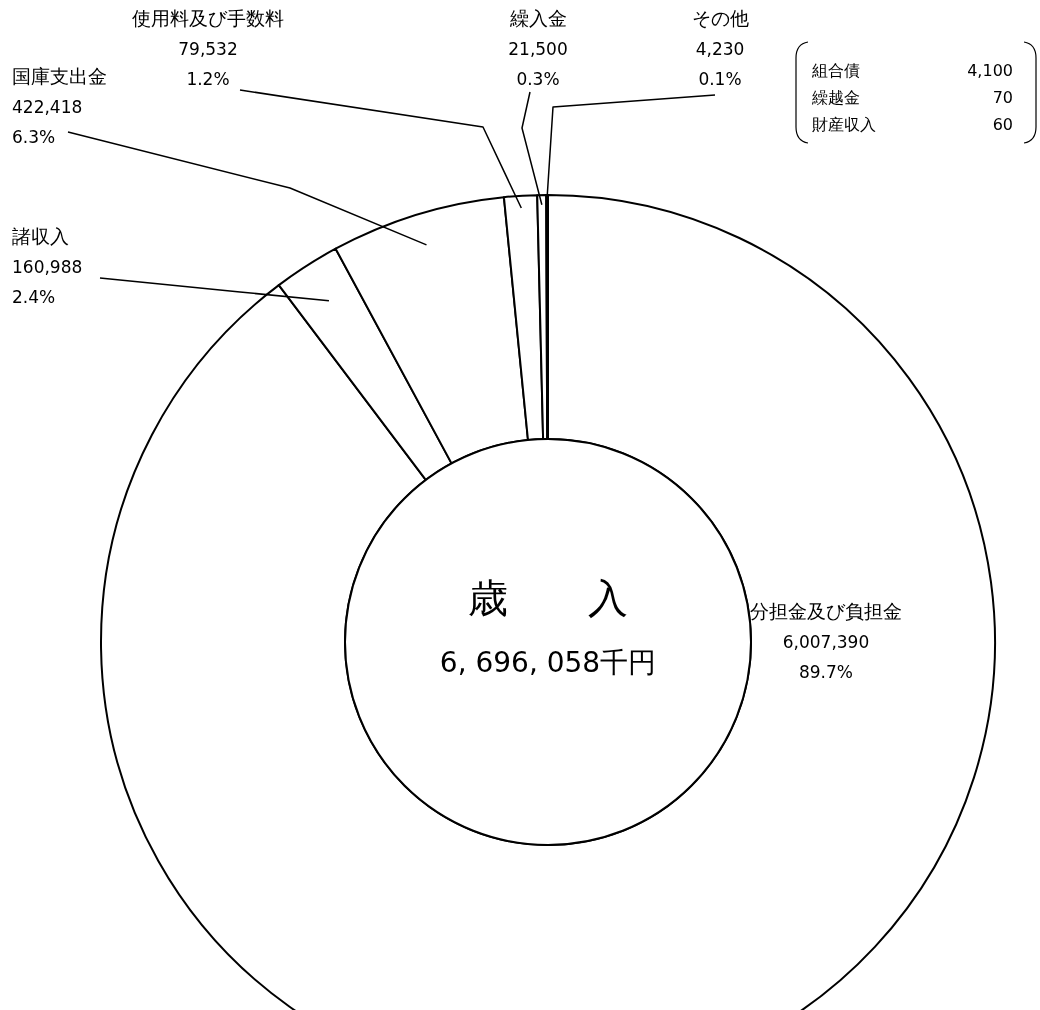 The width and height of the screenshot is (1040, 1010). I want to click on slice-label: 使用料及び手数料, so click(208, 18).